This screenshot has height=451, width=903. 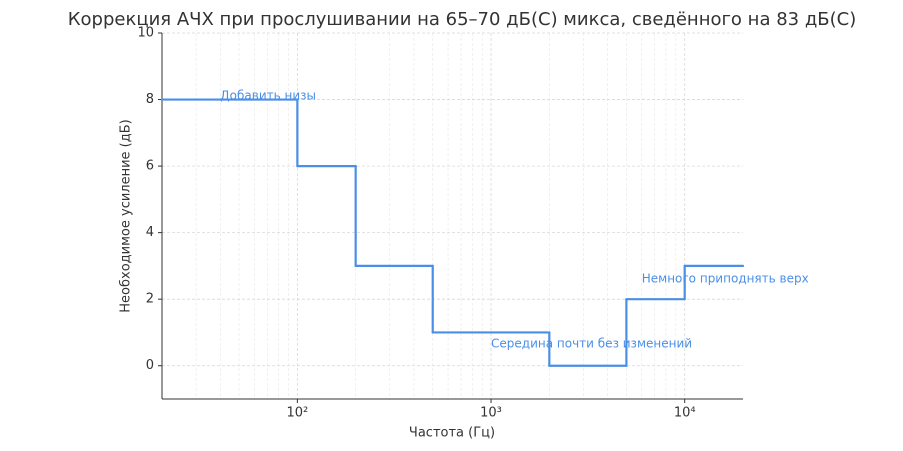 What do you see at coordinates (491, 413) in the screenshot?
I see `x-tick-label: 10³` at bounding box center [491, 413].